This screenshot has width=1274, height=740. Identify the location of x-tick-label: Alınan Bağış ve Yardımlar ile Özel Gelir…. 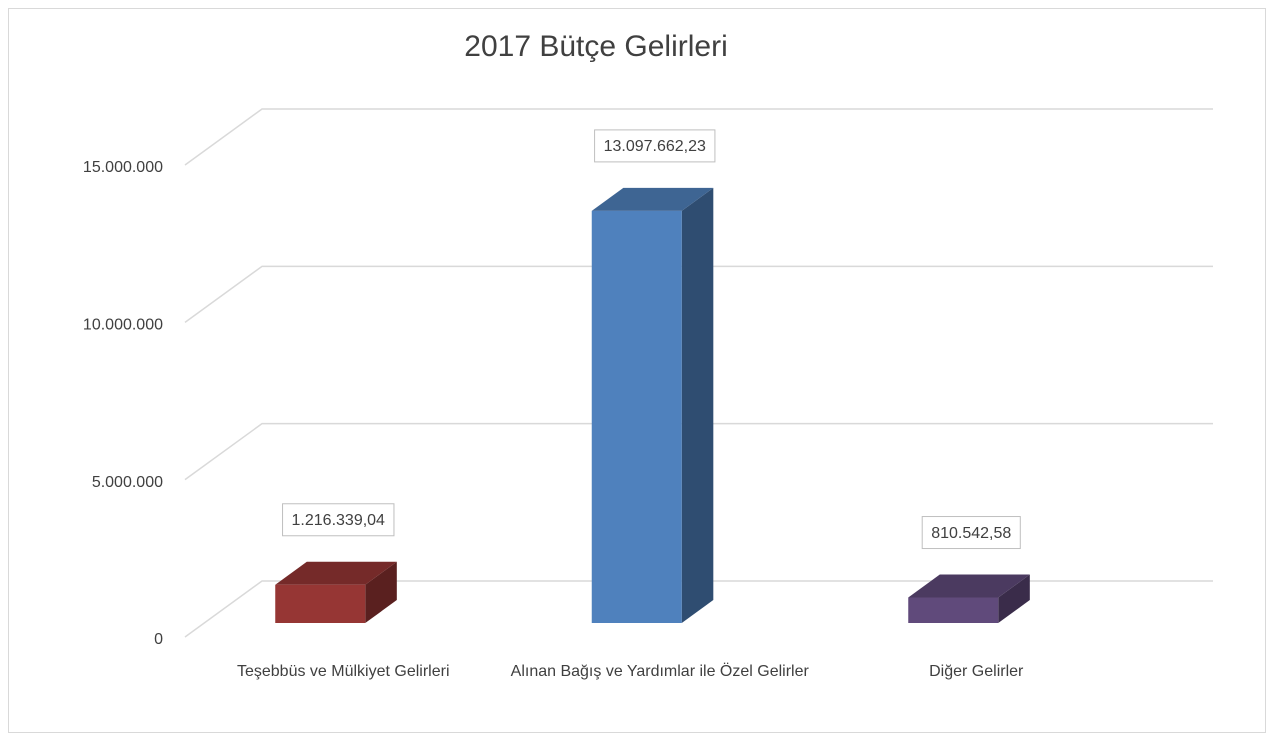
(659, 671).